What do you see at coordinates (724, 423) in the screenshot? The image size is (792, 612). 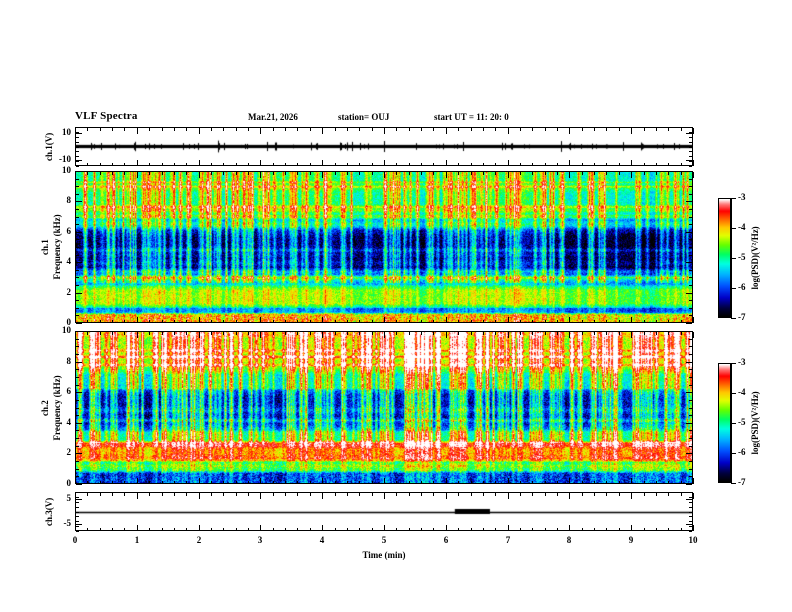 I see `ch2-colorbar` at bounding box center [724, 423].